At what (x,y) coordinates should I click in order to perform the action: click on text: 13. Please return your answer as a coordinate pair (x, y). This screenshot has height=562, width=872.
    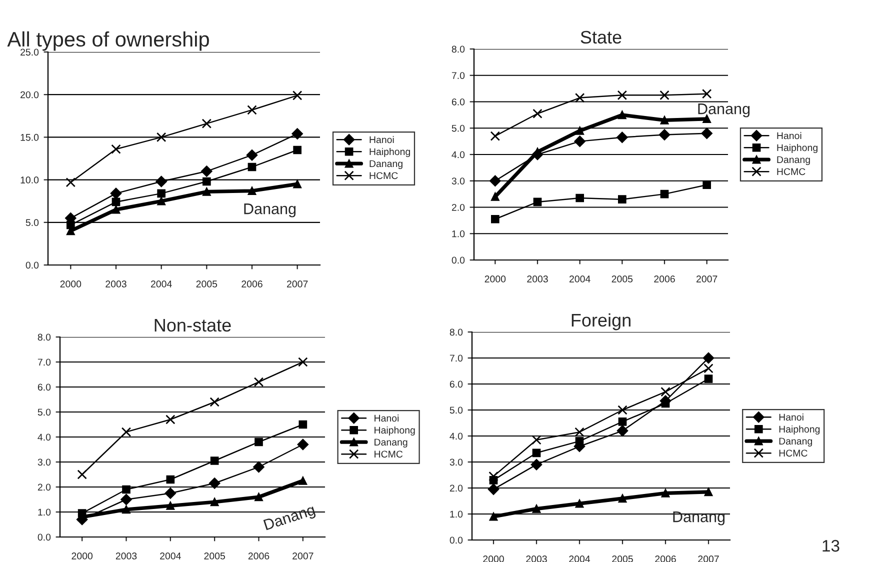
    Looking at the image, I should click on (831, 546).